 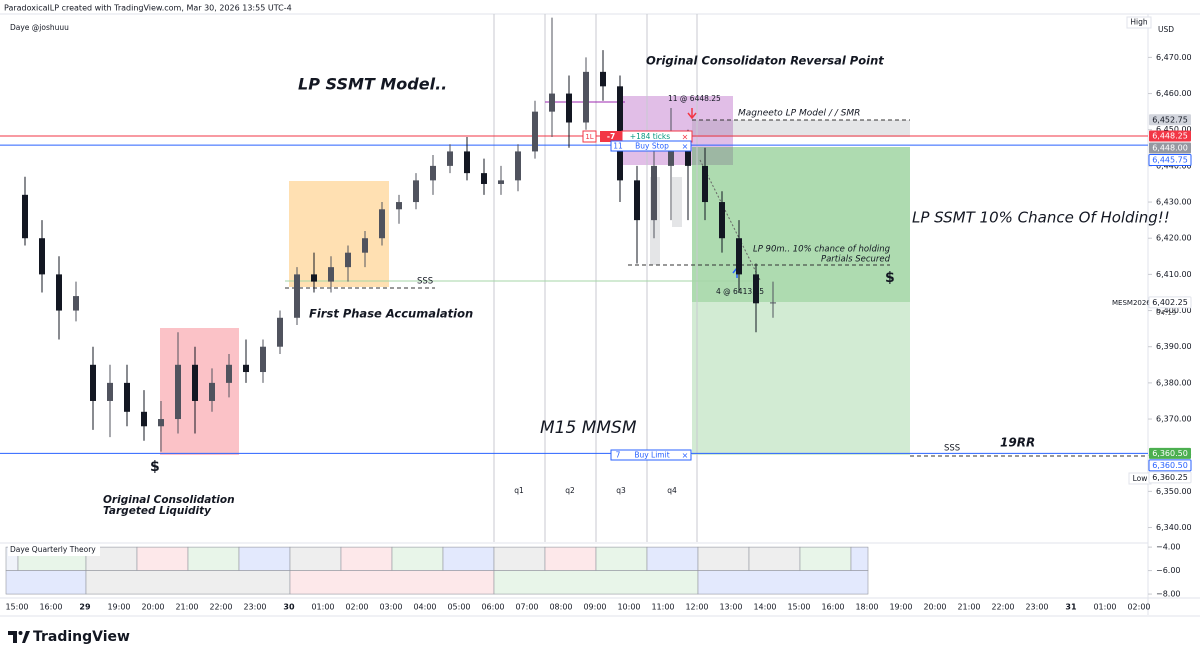 What do you see at coordinates (118, 607) in the screenshot?
I see `x-tick-label: 19:00` at bounding box center [118, 607].